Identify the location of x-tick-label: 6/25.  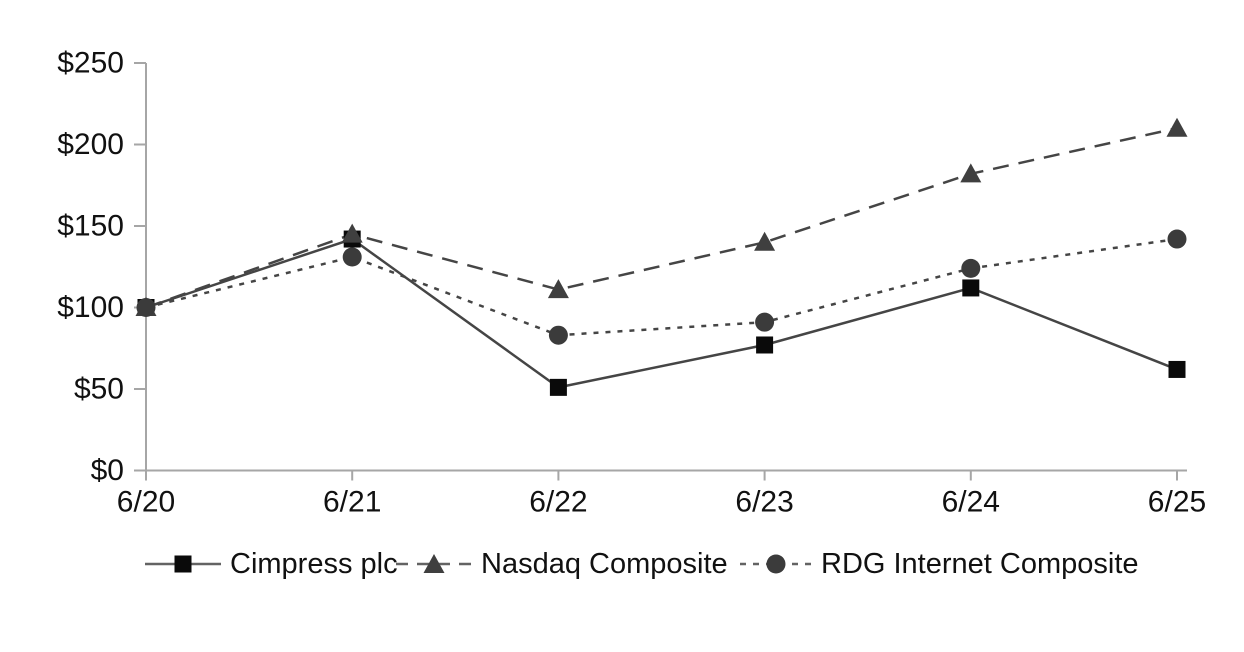
(1177, 502).